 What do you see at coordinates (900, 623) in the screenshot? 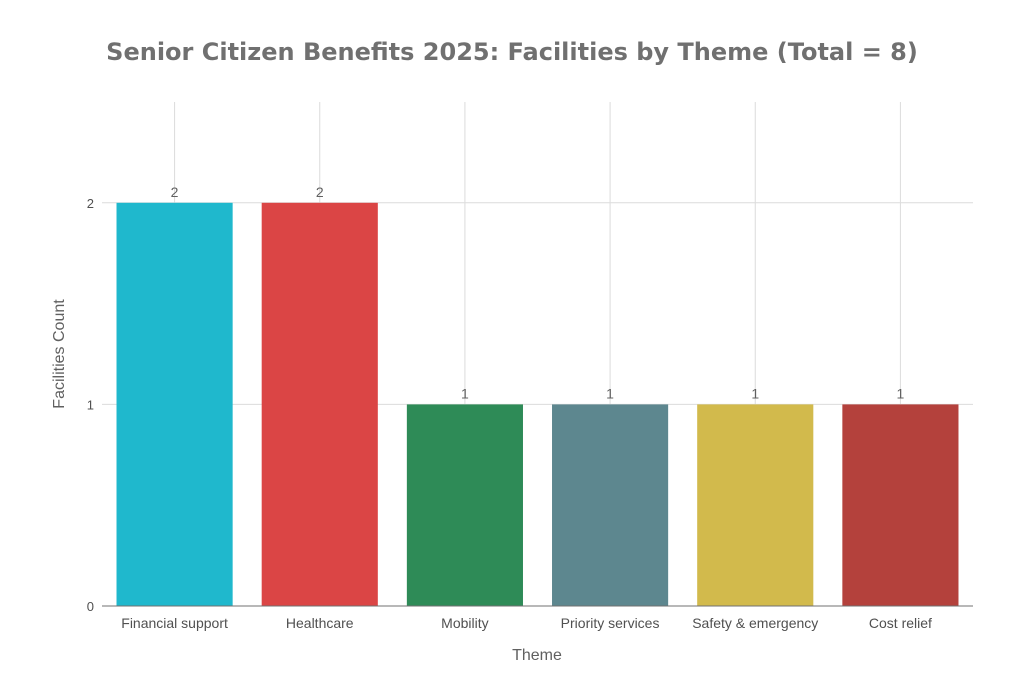
I see `x-tick-label: Cost relief` at bounding box center [900, 623].